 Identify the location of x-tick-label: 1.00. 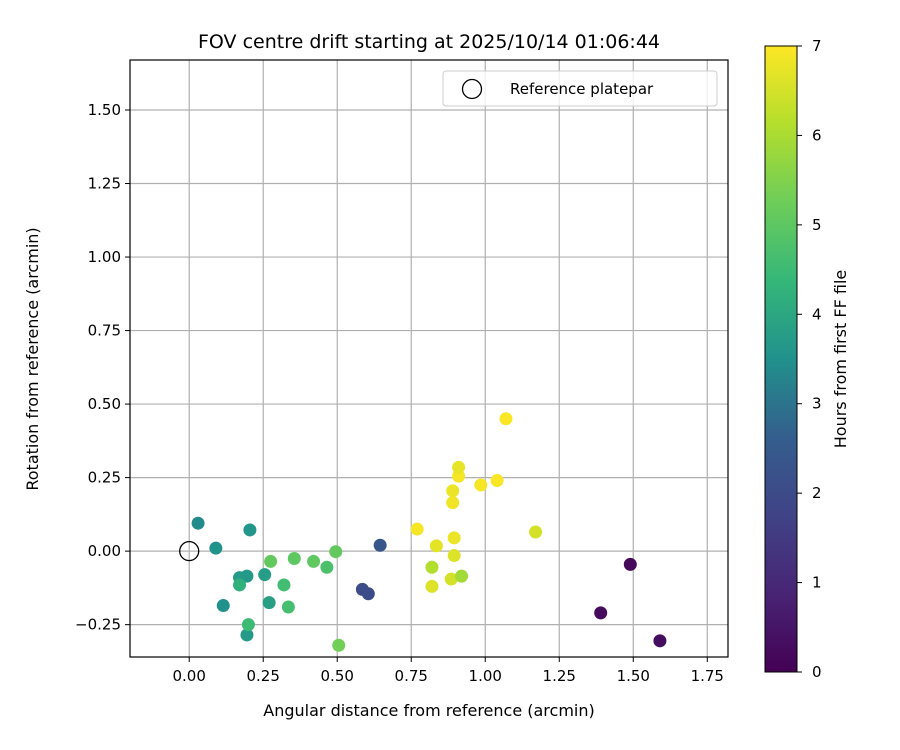
(485, 676).